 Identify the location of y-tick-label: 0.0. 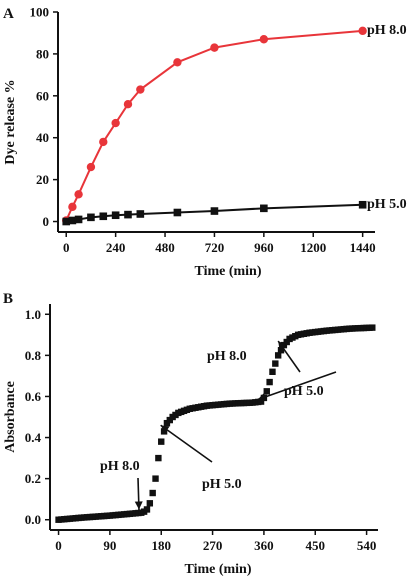
(33, 519).